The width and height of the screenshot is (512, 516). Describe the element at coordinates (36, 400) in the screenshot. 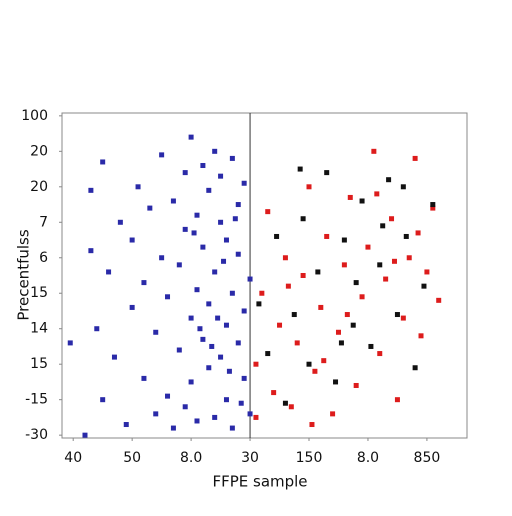

I see `y-tick-label: -15` at that location.